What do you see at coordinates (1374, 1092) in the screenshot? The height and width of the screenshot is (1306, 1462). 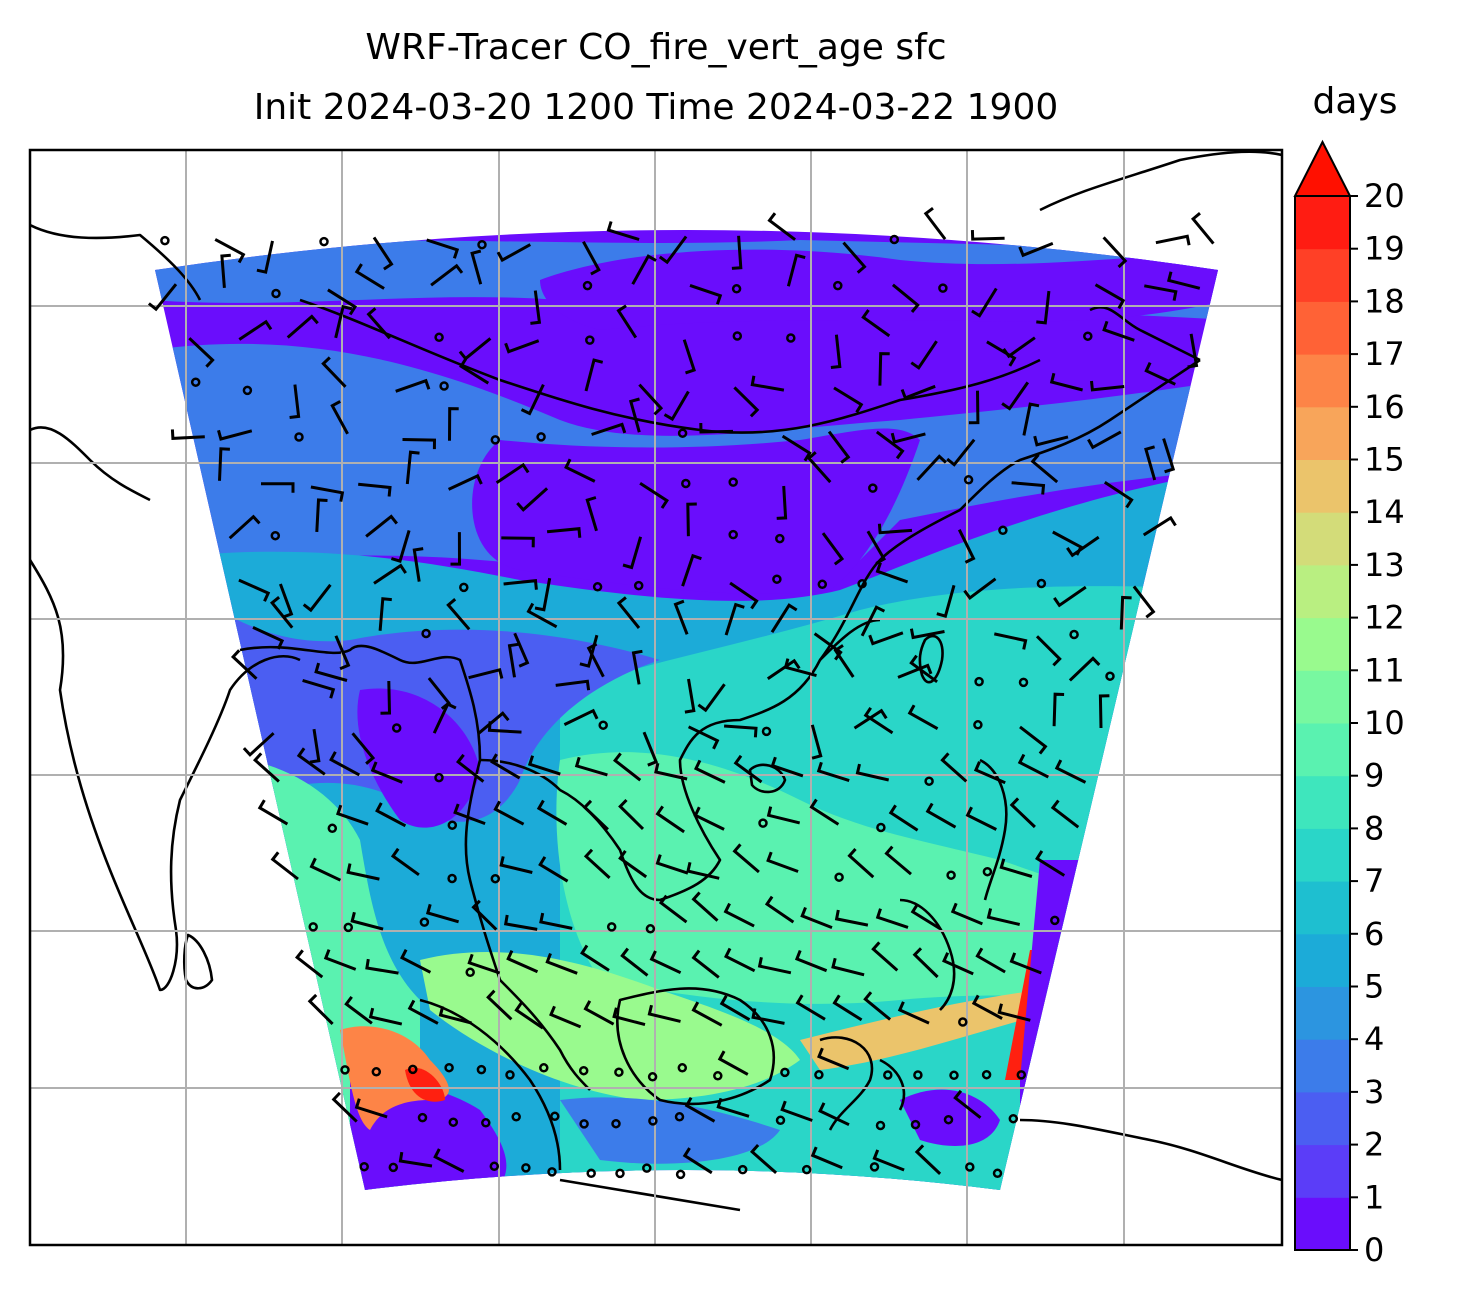 I see `colorbar-tick-label: 3` at bounding box center [1374, 1092].